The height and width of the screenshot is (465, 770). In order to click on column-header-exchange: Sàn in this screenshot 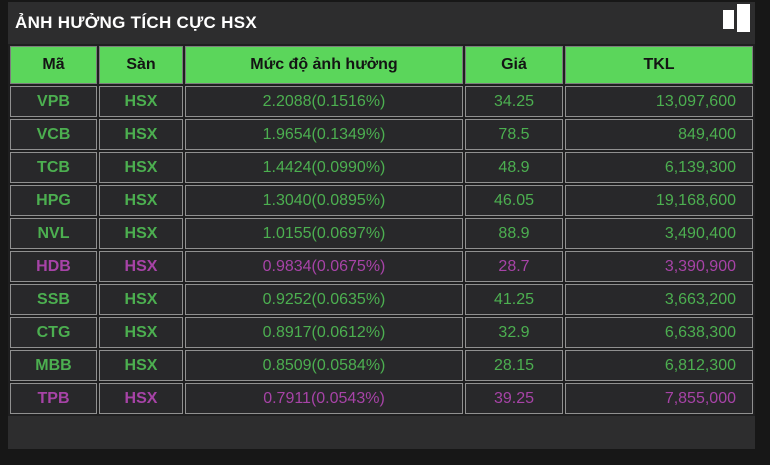, I will do `click(141, 65)`.